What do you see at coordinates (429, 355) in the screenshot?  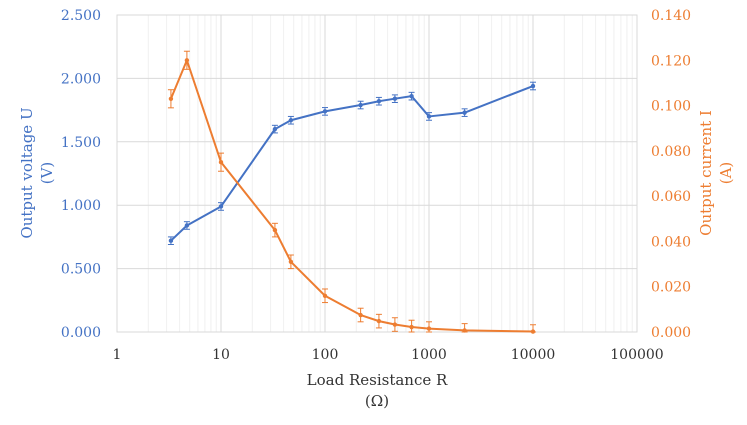 I see `x-tick-label: 1000` at bounding box center [429, 355].